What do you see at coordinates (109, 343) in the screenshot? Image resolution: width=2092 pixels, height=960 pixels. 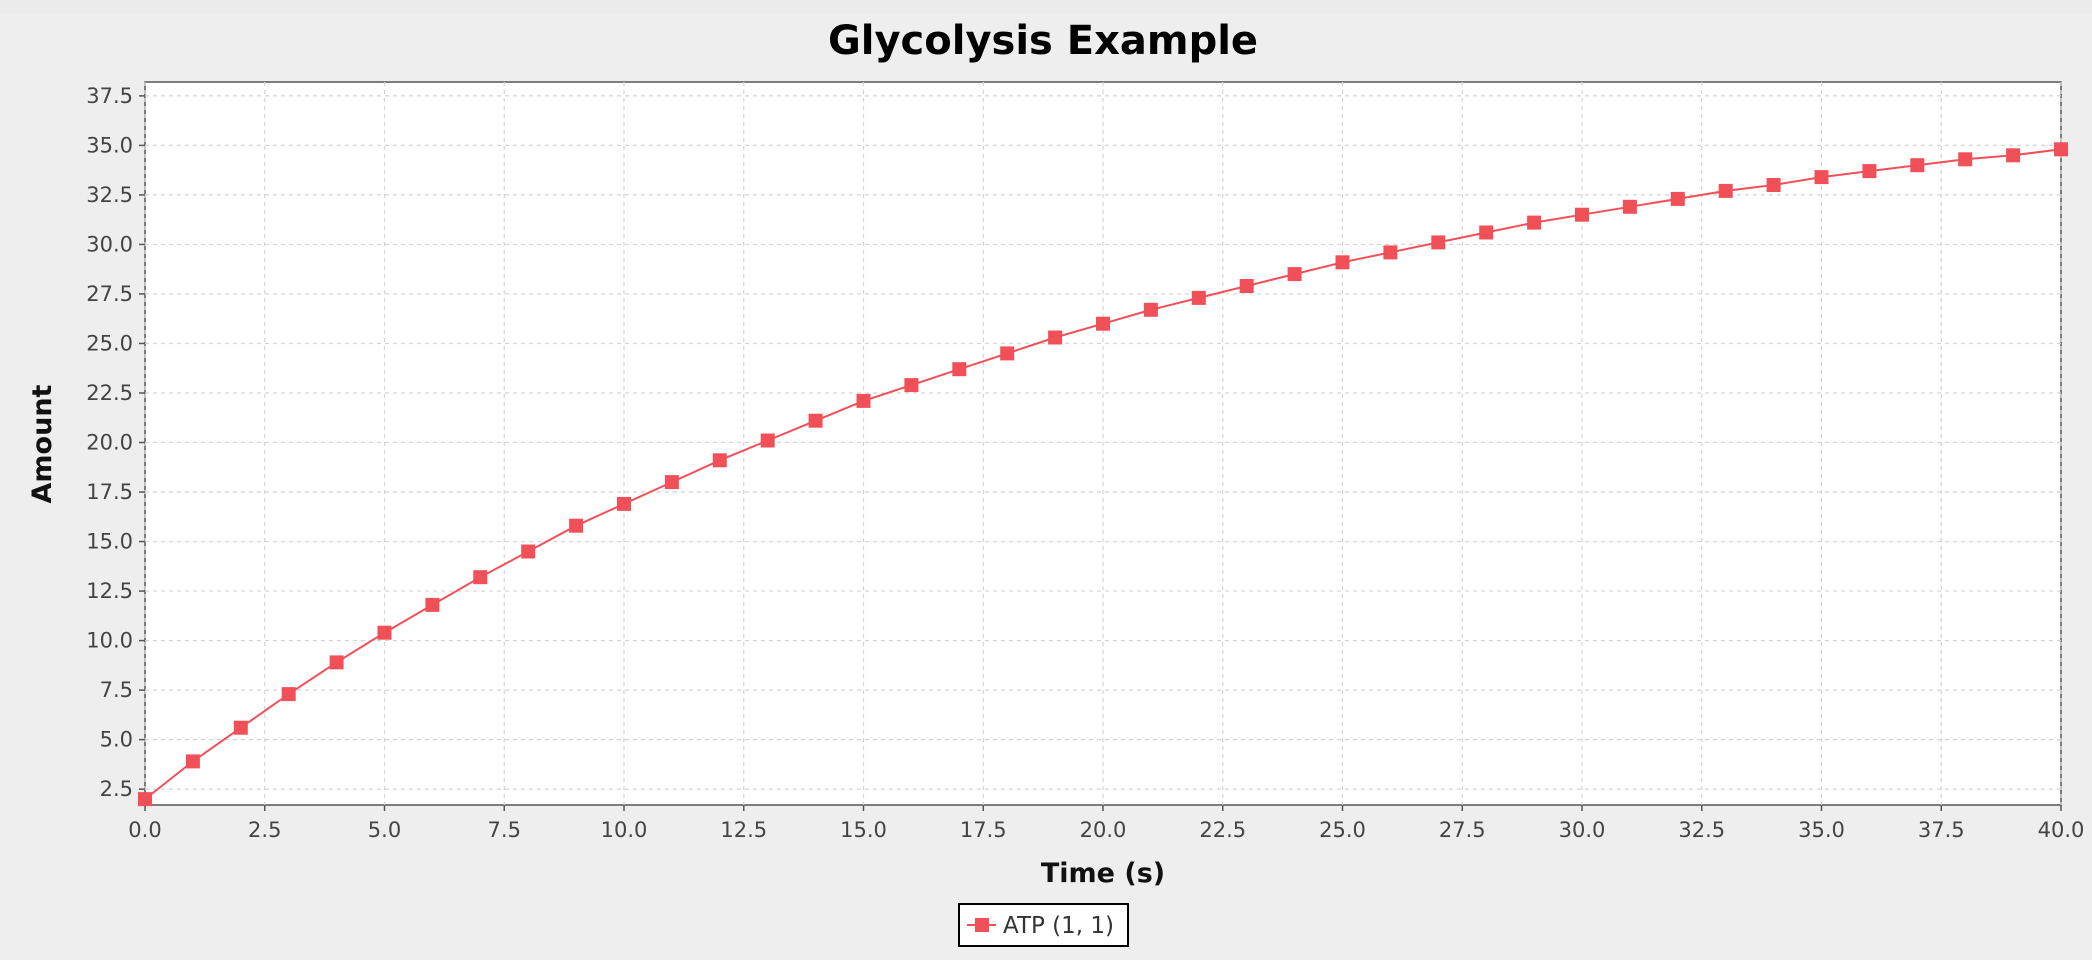 I see `y-tick-label: 25.0` at bounding box center [109, 343].